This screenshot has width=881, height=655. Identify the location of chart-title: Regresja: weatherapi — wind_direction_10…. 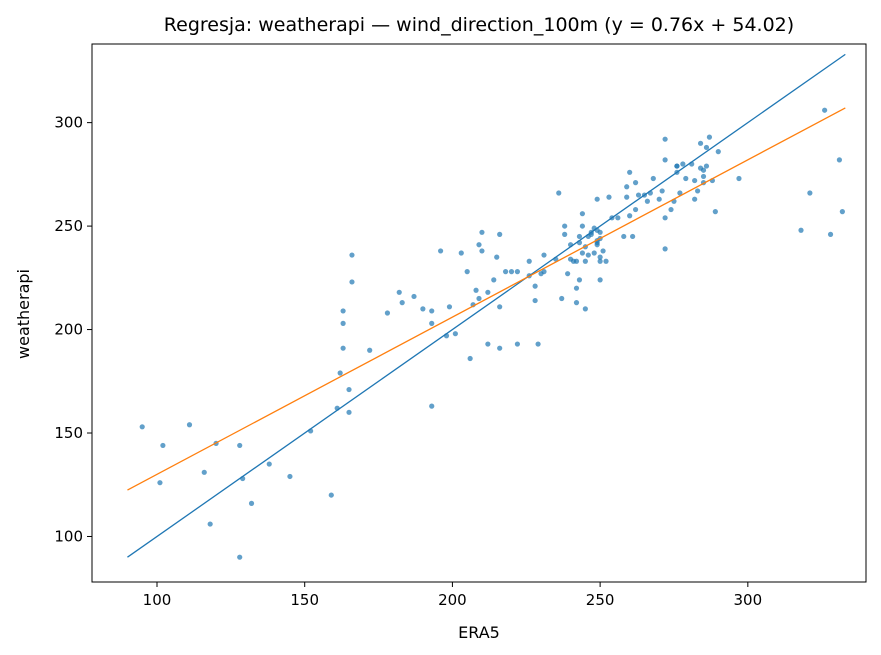
(479, 25).